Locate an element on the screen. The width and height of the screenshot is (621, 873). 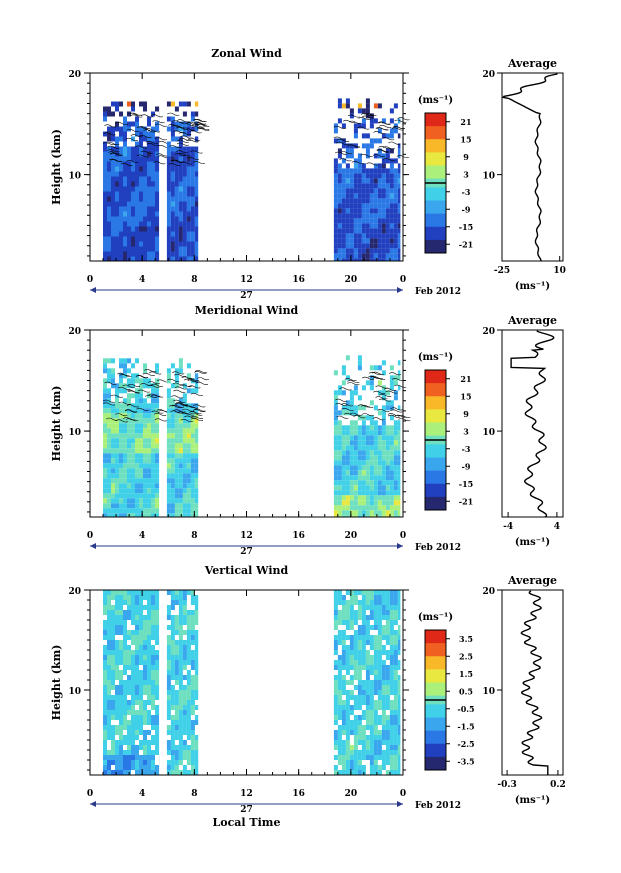
x-tick-label: 12 is located at coordinates (246, 536).